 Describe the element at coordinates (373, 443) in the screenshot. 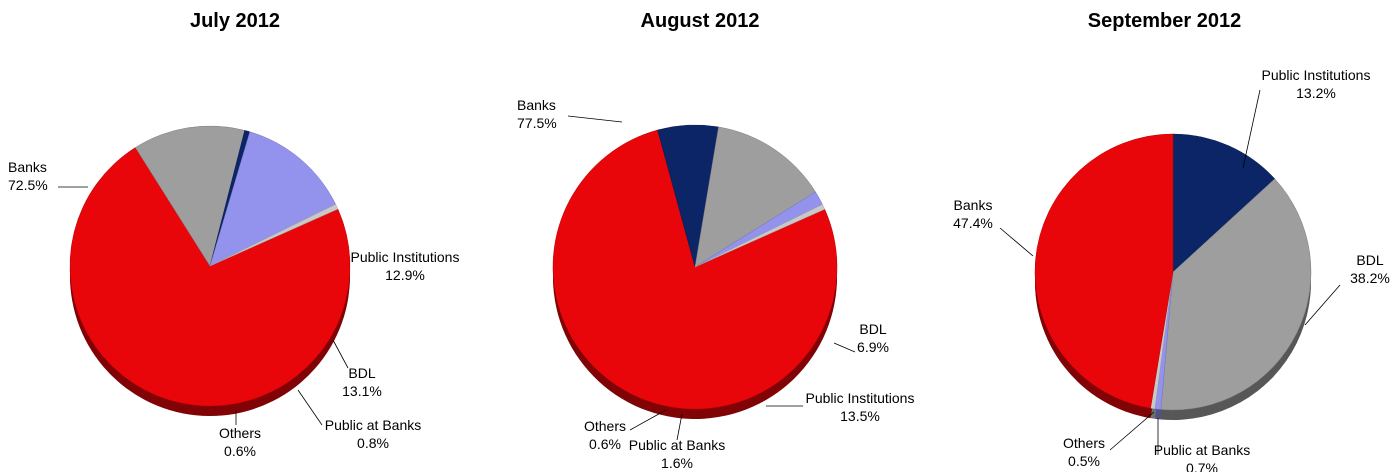

I see `slice-value-public-at-banks: 0.8%` at that location.